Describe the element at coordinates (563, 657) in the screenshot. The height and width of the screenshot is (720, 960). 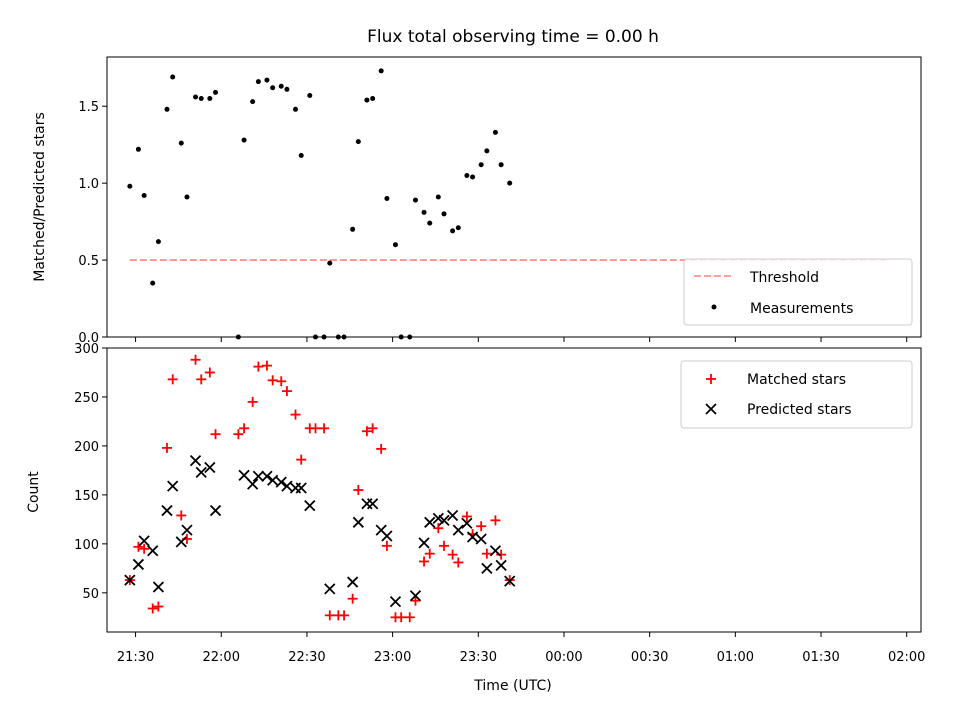
I see `x-tick-label: 00:00` at that location.